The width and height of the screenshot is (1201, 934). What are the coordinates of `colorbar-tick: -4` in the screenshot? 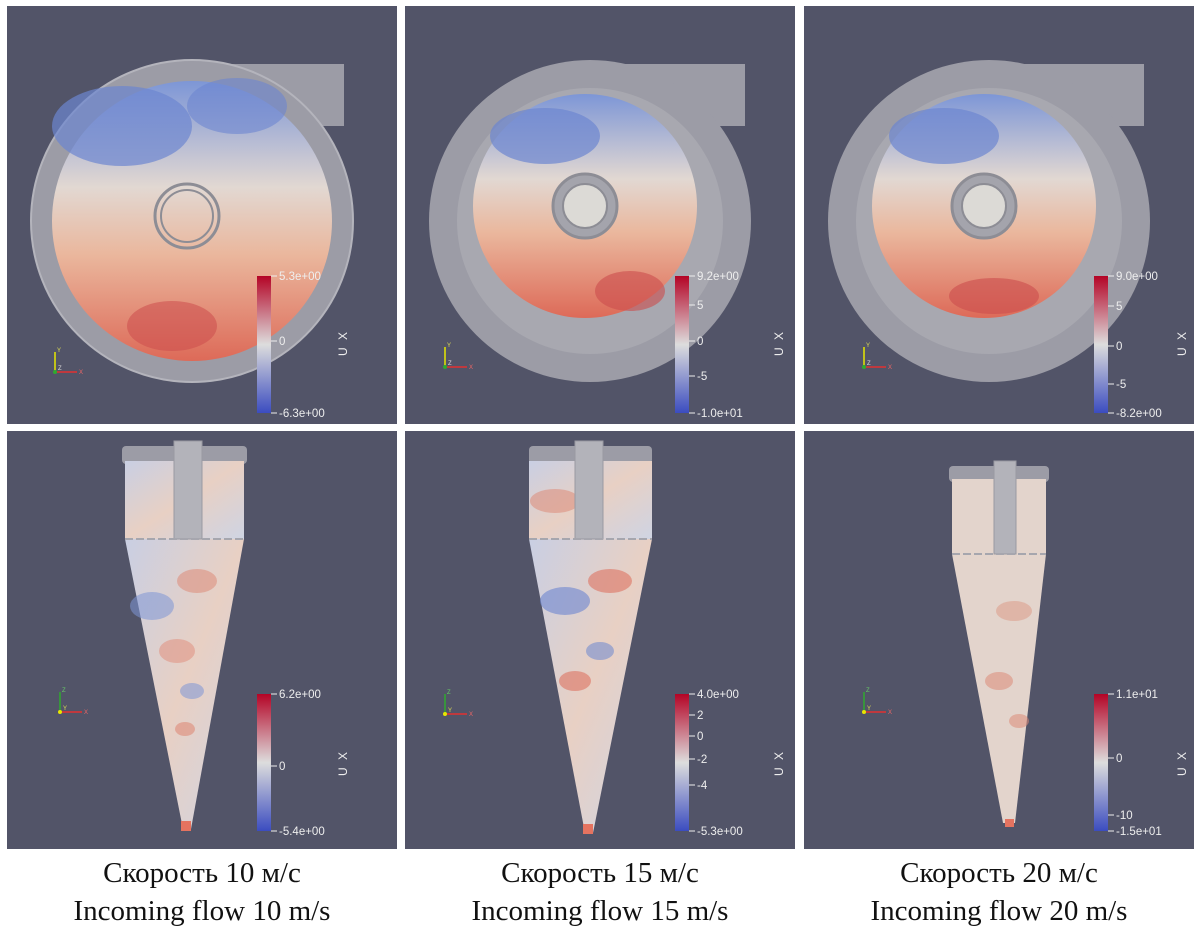 It's located at (702, 786).